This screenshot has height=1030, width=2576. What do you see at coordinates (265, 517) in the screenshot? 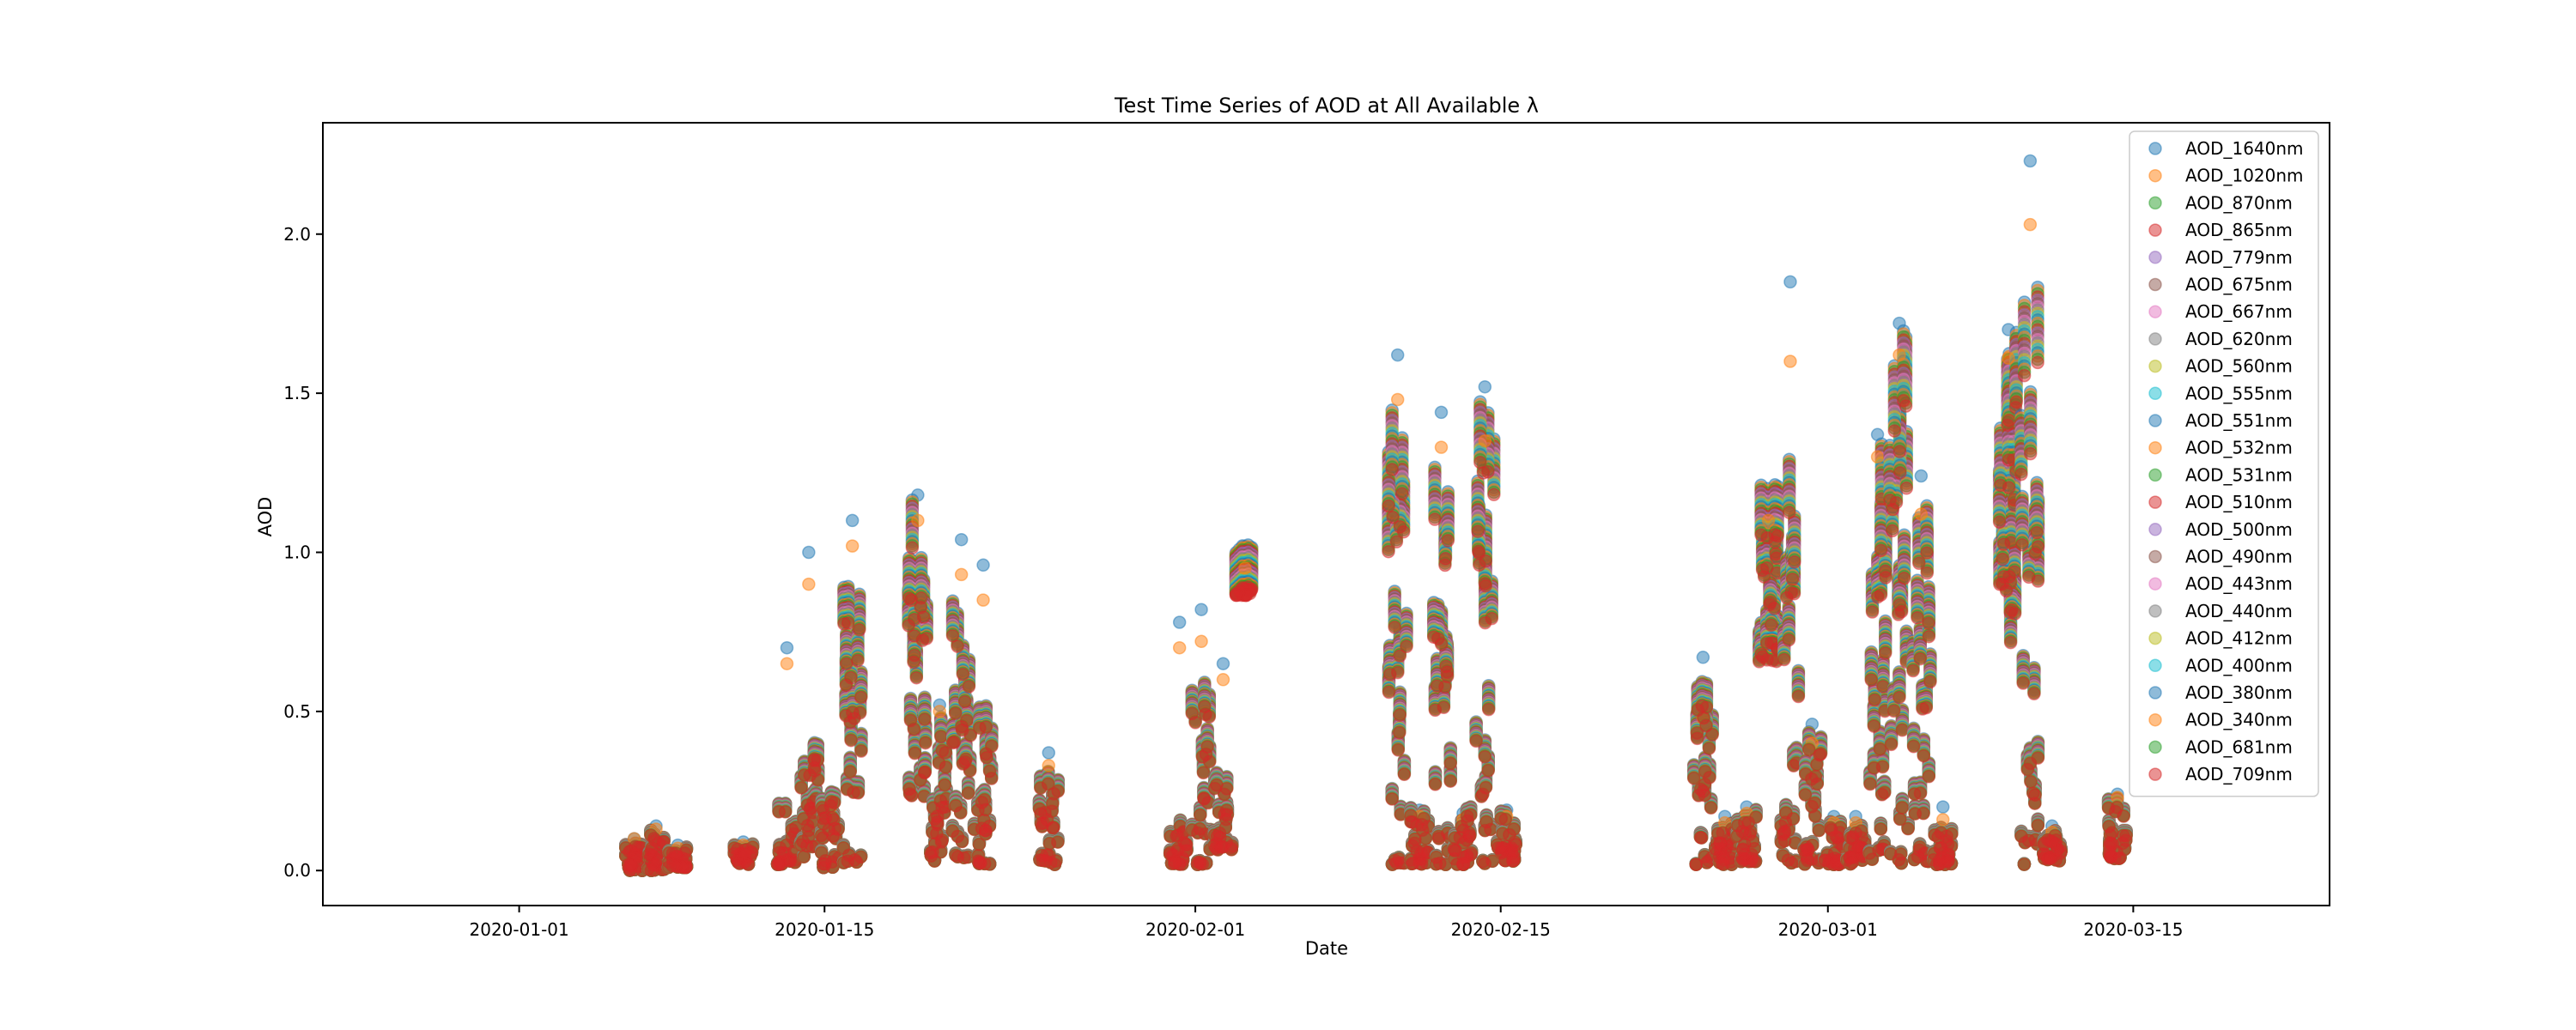
I see `y-axis-label: AOD` at bounding box center [265, 517].